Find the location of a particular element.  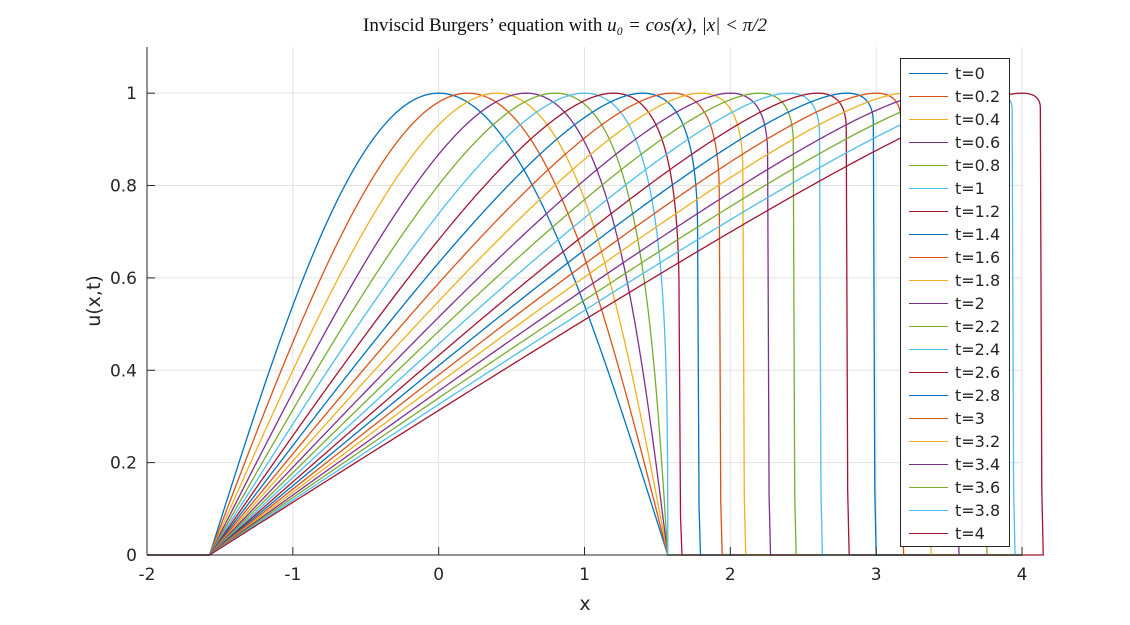

legend-label: t=0.8 is located at coordinates (978, 165).